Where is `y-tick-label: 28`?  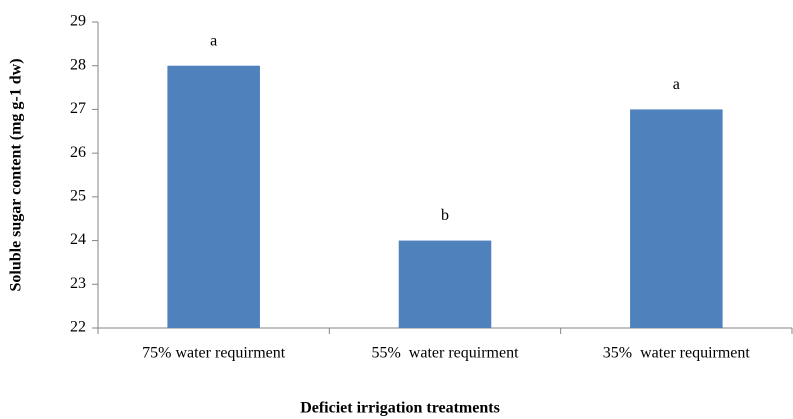 y-tick-label: 28 is located at coordinates (78, 64).